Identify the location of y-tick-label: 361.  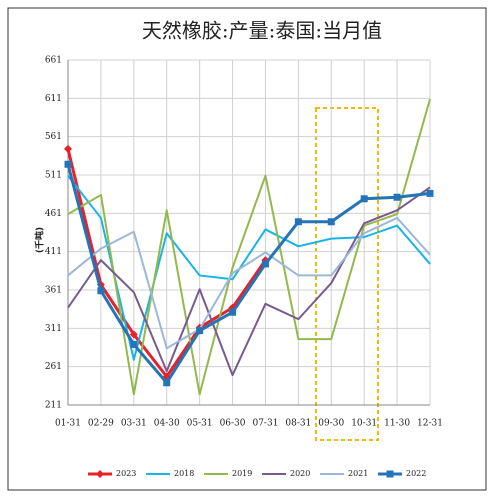
(53, 291).